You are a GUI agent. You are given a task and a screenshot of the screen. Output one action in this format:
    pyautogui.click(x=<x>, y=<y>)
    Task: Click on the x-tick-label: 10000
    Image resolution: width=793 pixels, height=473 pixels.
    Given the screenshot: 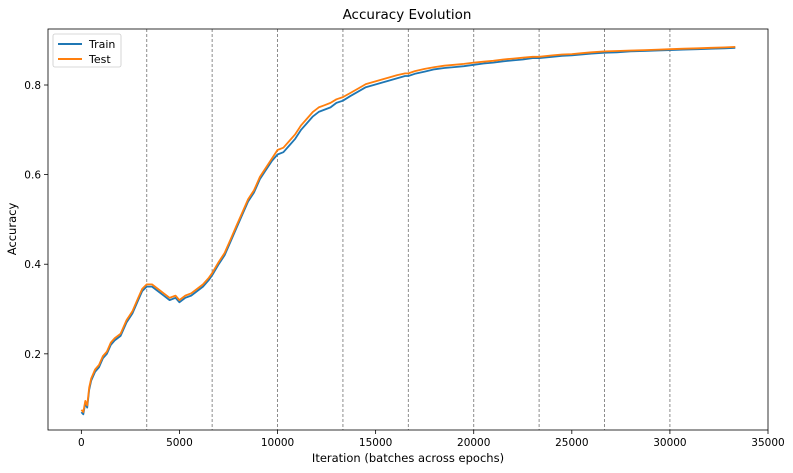 What is the action you would take?
    pyautogui.click(x=277, y=443)
    